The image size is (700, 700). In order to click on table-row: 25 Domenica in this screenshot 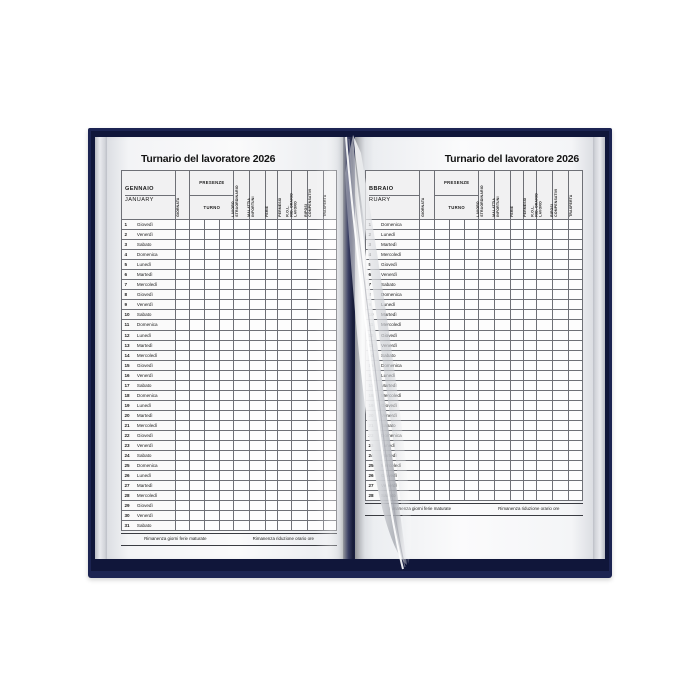, I will do `click(228, 466)`.